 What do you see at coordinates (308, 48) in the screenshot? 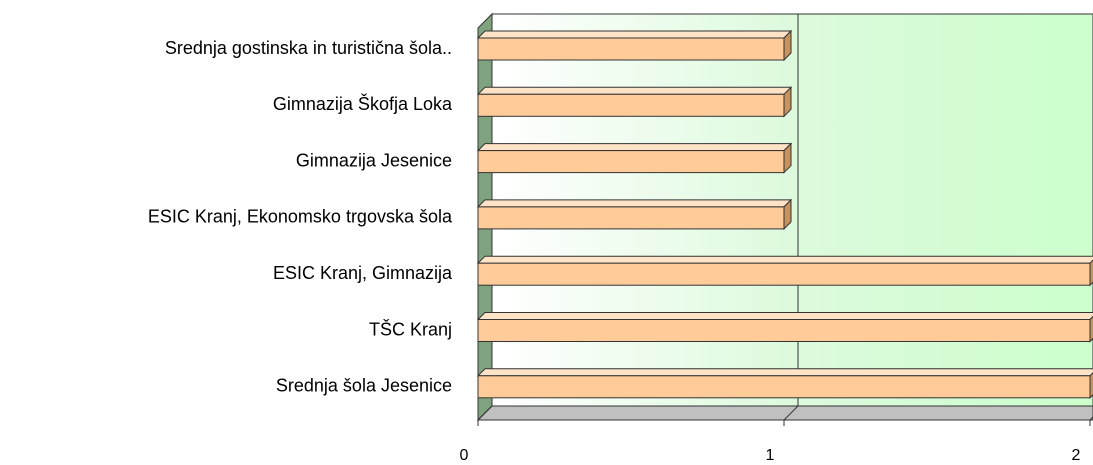
I see `y-tick-label: Srednja gostinska in turistična šola..` at bounding box center [308, 48].